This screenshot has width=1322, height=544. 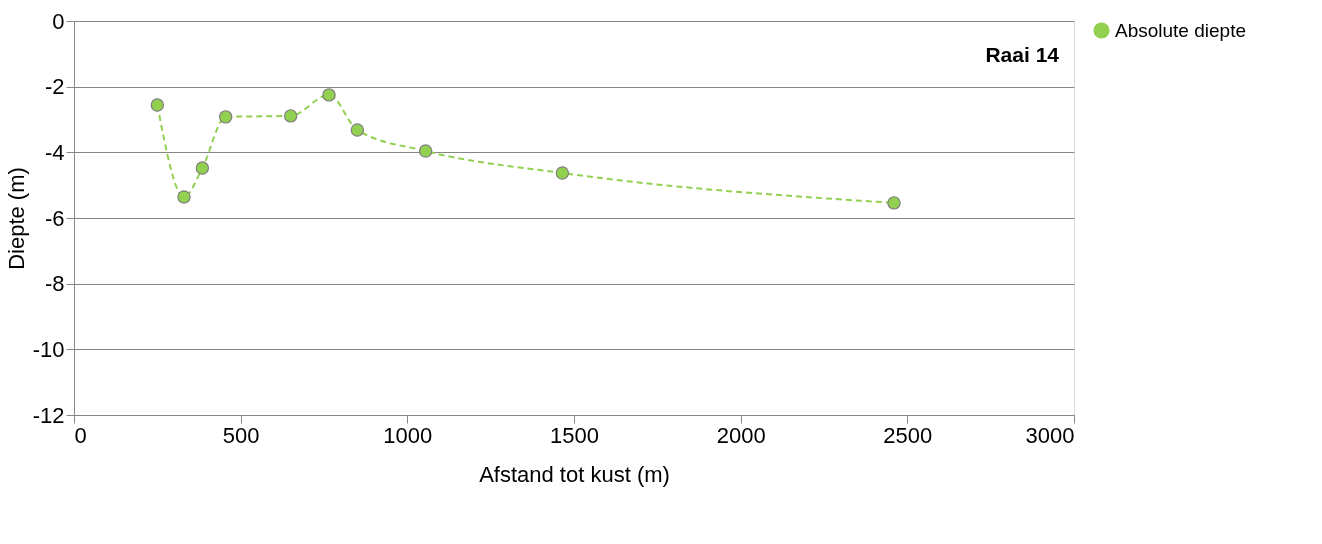 I want to click on y-tick-label: -8, so click(x=54, y=284).